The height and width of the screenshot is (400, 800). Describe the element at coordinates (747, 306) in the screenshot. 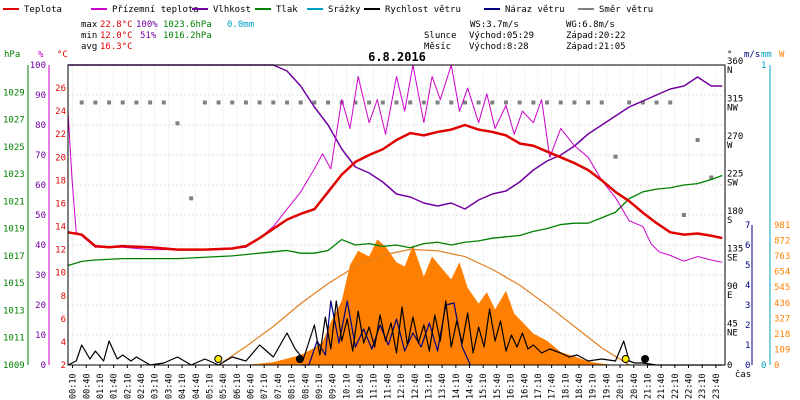

I see `tick-wind-ms: 3` at that location.